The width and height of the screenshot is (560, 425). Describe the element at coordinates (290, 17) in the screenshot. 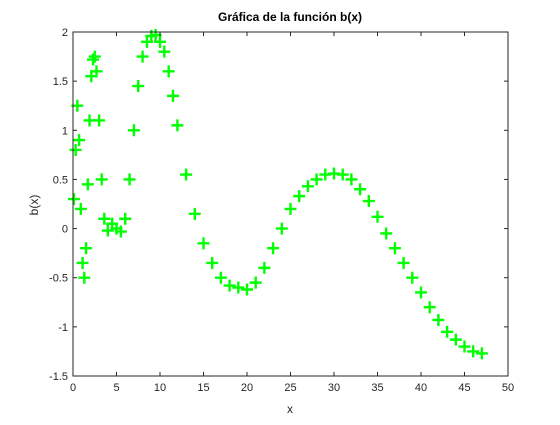

I see `chart-title: Gráfica de la función b(x)` at that location.